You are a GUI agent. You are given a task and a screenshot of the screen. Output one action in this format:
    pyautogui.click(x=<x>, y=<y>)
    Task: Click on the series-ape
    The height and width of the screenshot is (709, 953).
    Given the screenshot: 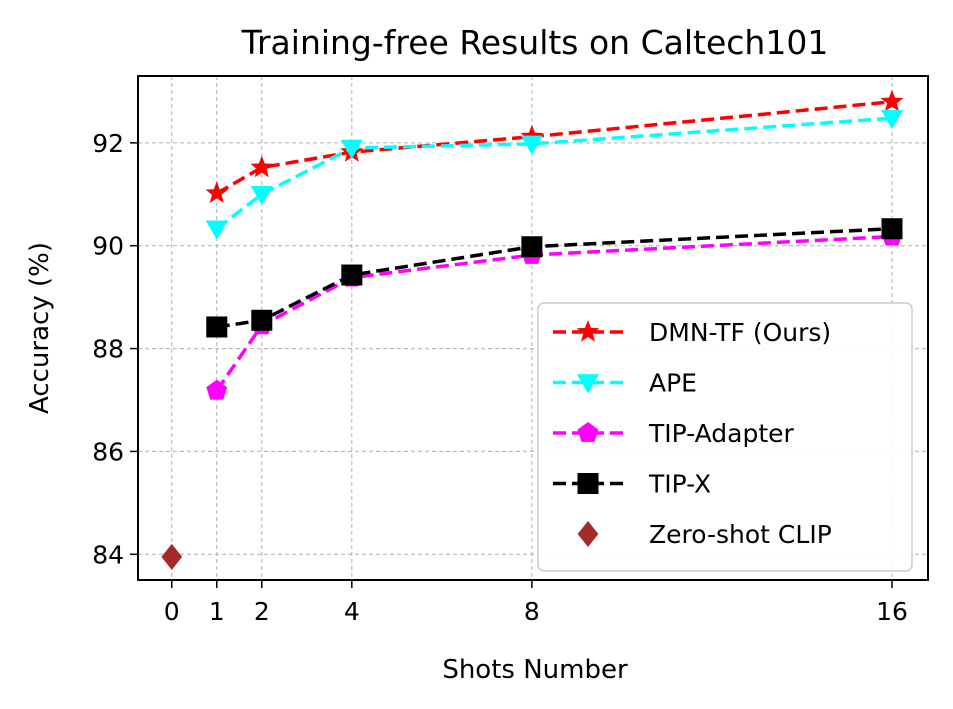 What is the action you would take?
    pyautogui.click(x=554, y=174)
    